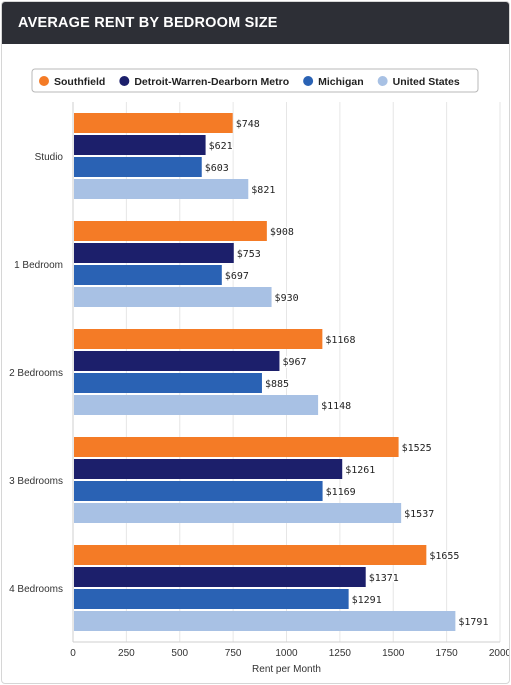  I want to click on bar-1-bedroom-michigan, so click(148, 275).